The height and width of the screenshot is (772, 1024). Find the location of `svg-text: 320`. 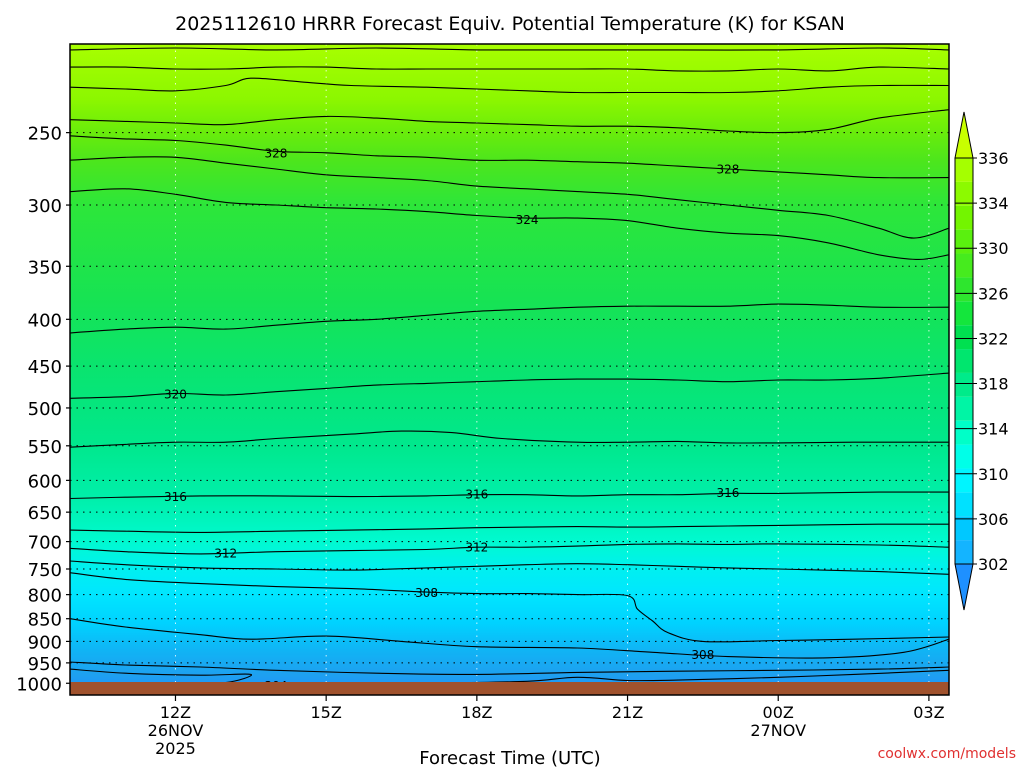

svg-text: 320 is located at coordinates (175, 395).